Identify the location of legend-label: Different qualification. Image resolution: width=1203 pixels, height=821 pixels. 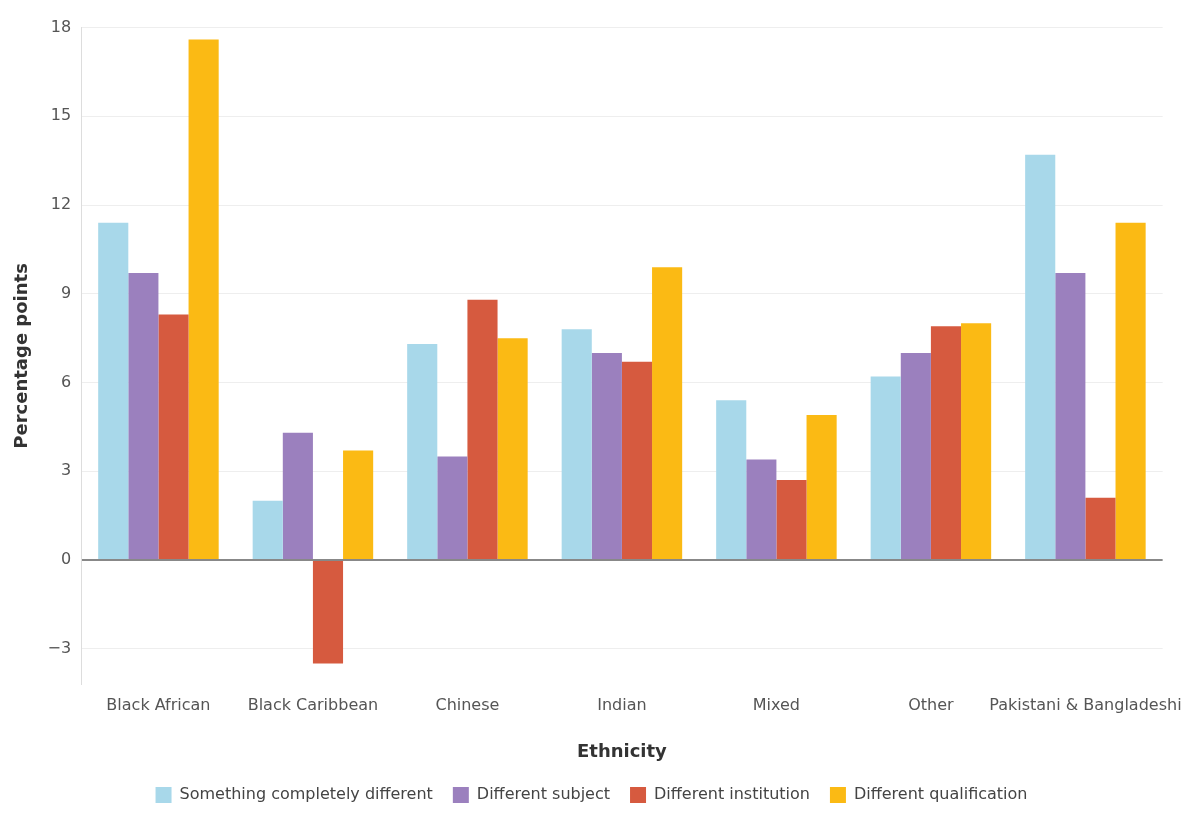
(940, 794).